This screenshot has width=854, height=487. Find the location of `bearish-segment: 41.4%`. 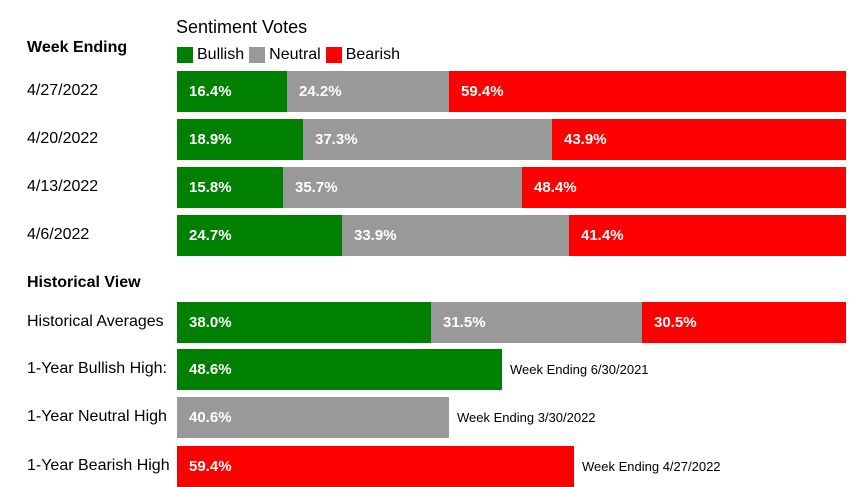

bearish-segment: 41.4% is located at coordinates (707, 235).